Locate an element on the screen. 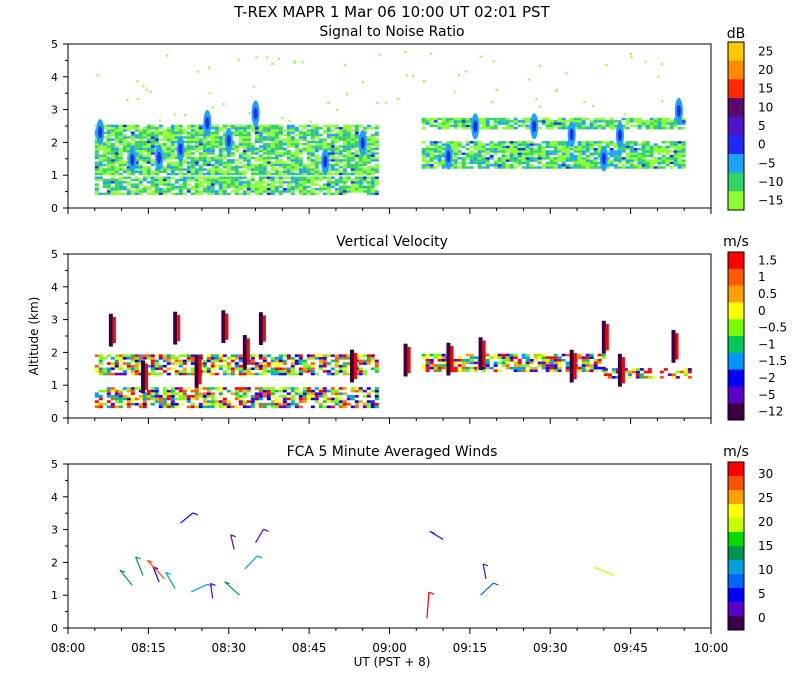  colorbar-label: 15 is located at coordinates (765, 89).